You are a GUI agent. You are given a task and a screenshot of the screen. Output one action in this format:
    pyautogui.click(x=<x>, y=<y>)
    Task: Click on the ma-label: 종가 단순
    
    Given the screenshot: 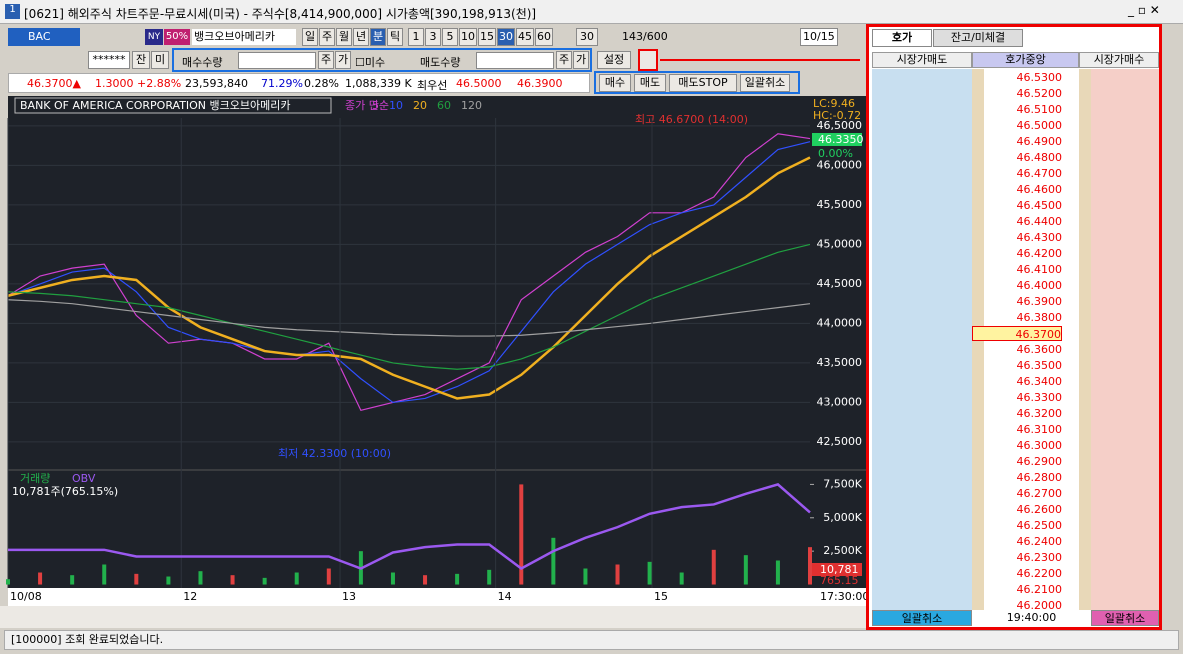 What is the action you would take?
    pyautogui.click(x=367, y=105)
    